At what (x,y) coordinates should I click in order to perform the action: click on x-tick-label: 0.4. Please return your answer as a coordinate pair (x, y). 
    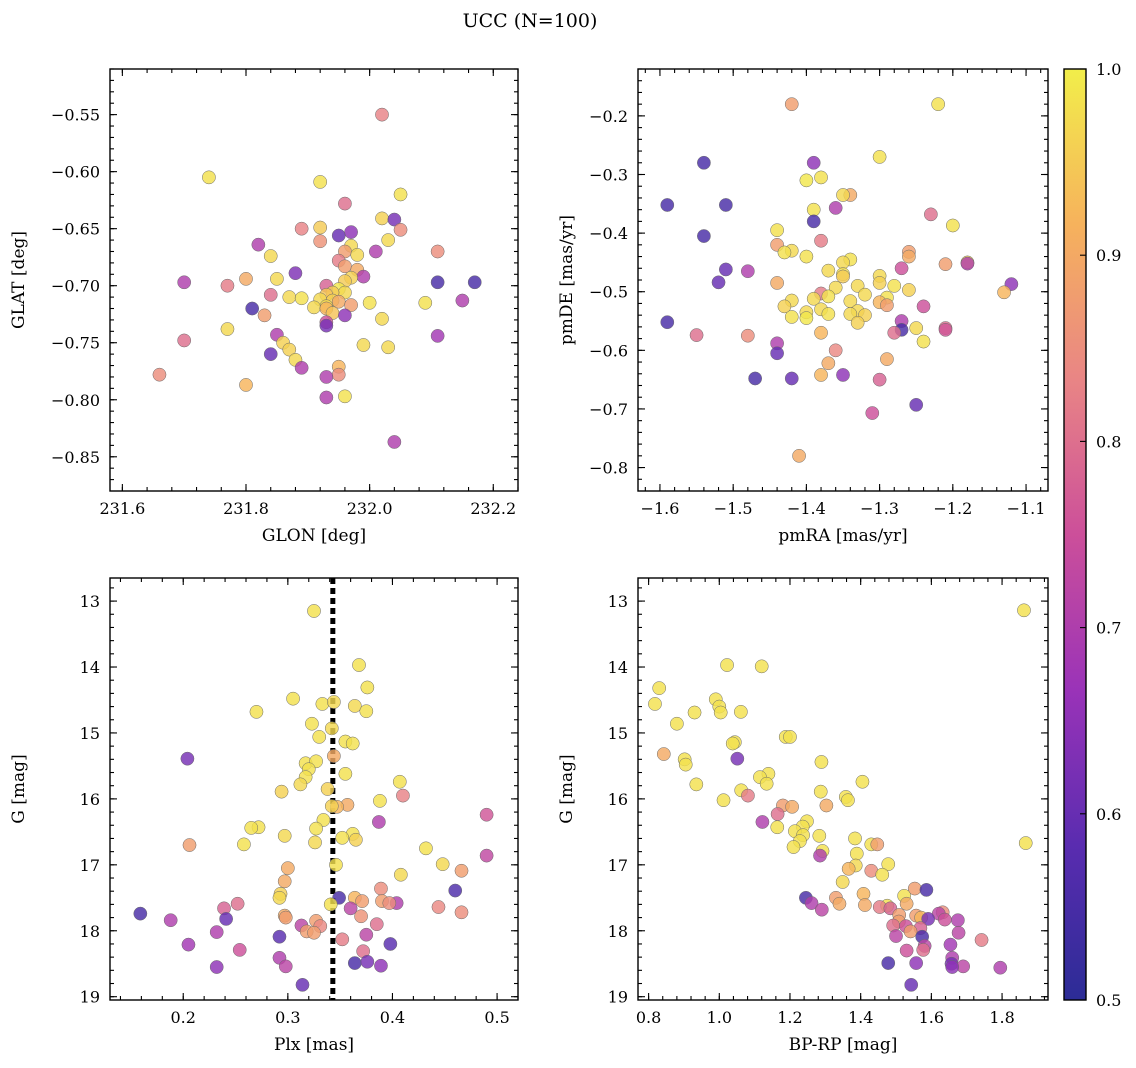
    Looking at the image, I should click on (392, 1017).